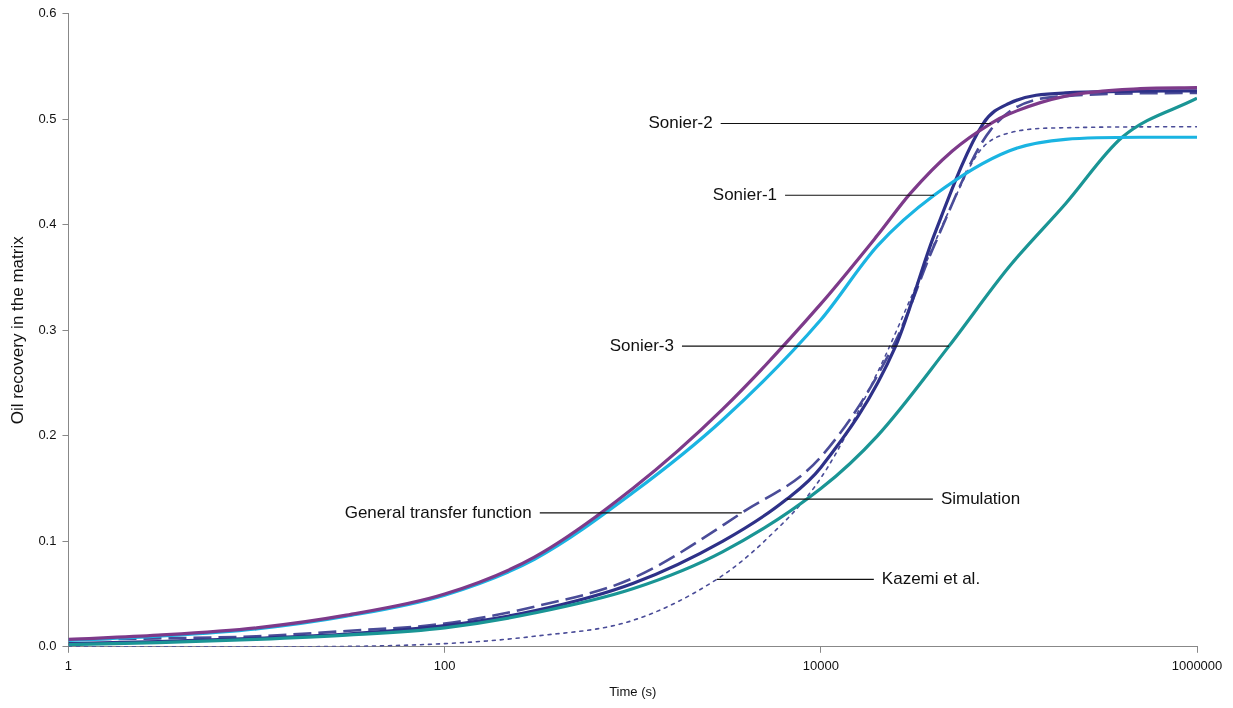 This screenshot has width=1233, height=708. Describe the element at coordinates (47, 329) in the screenshot. I see `y-tick-label: 0.3` at that location.